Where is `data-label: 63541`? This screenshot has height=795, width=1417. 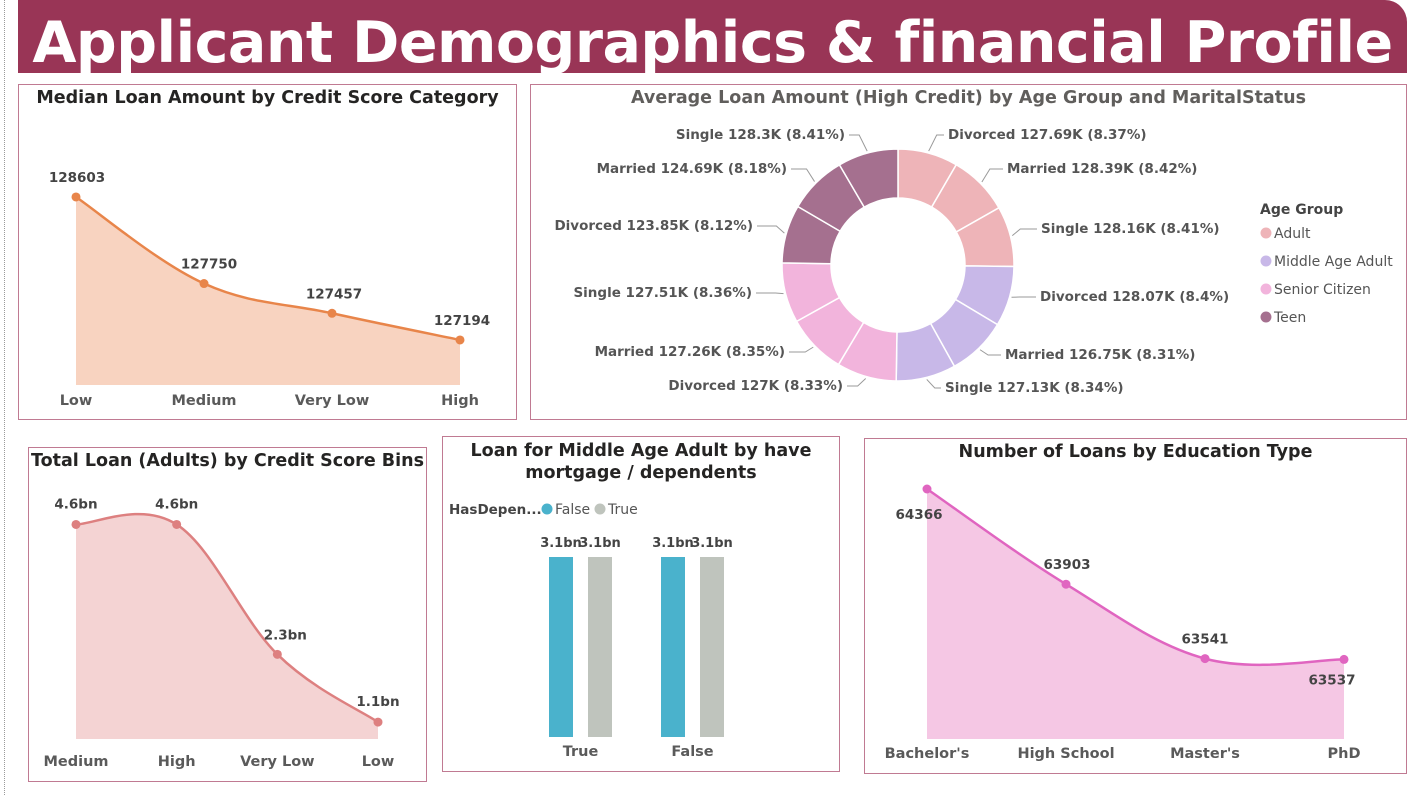
data-label: 63541 is located at coordinates (1205, 640).